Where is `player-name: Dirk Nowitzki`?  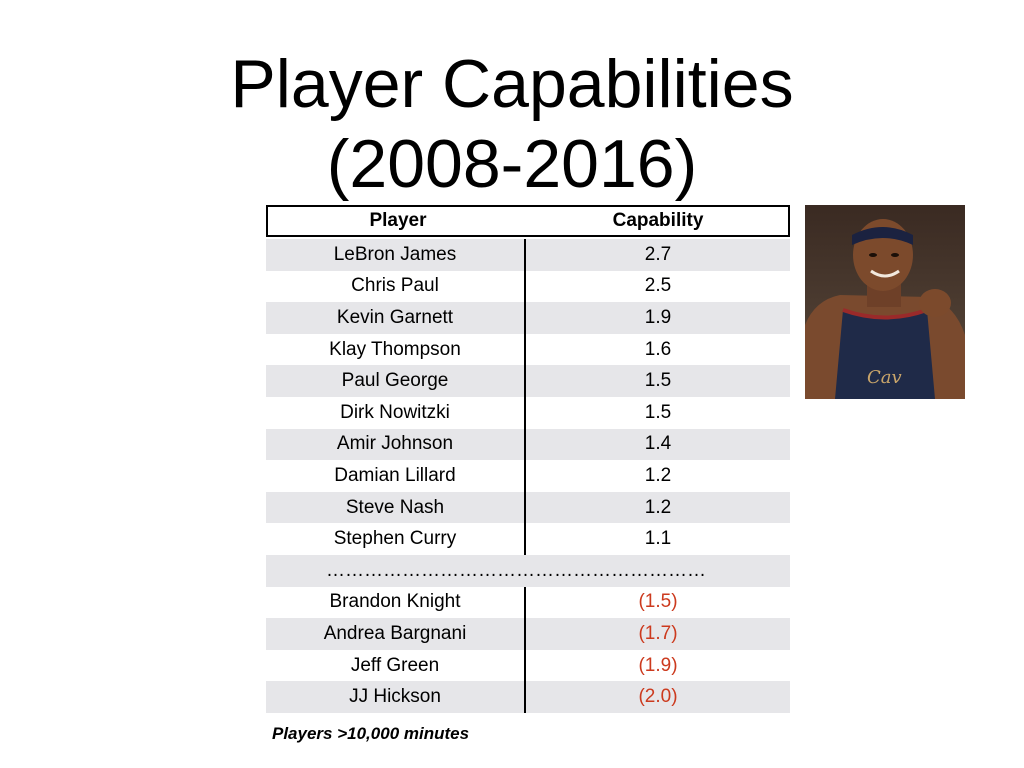 player-name: Dirk Nowitzki is located at coordinates (396, 412).